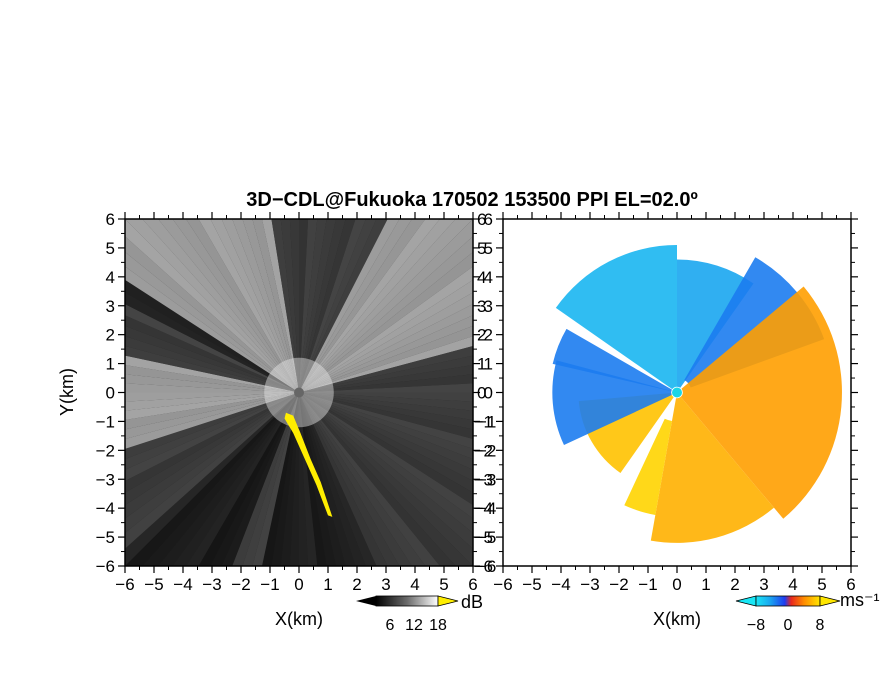  I want to click on snr-colorbar-bar, so click(407, 601).